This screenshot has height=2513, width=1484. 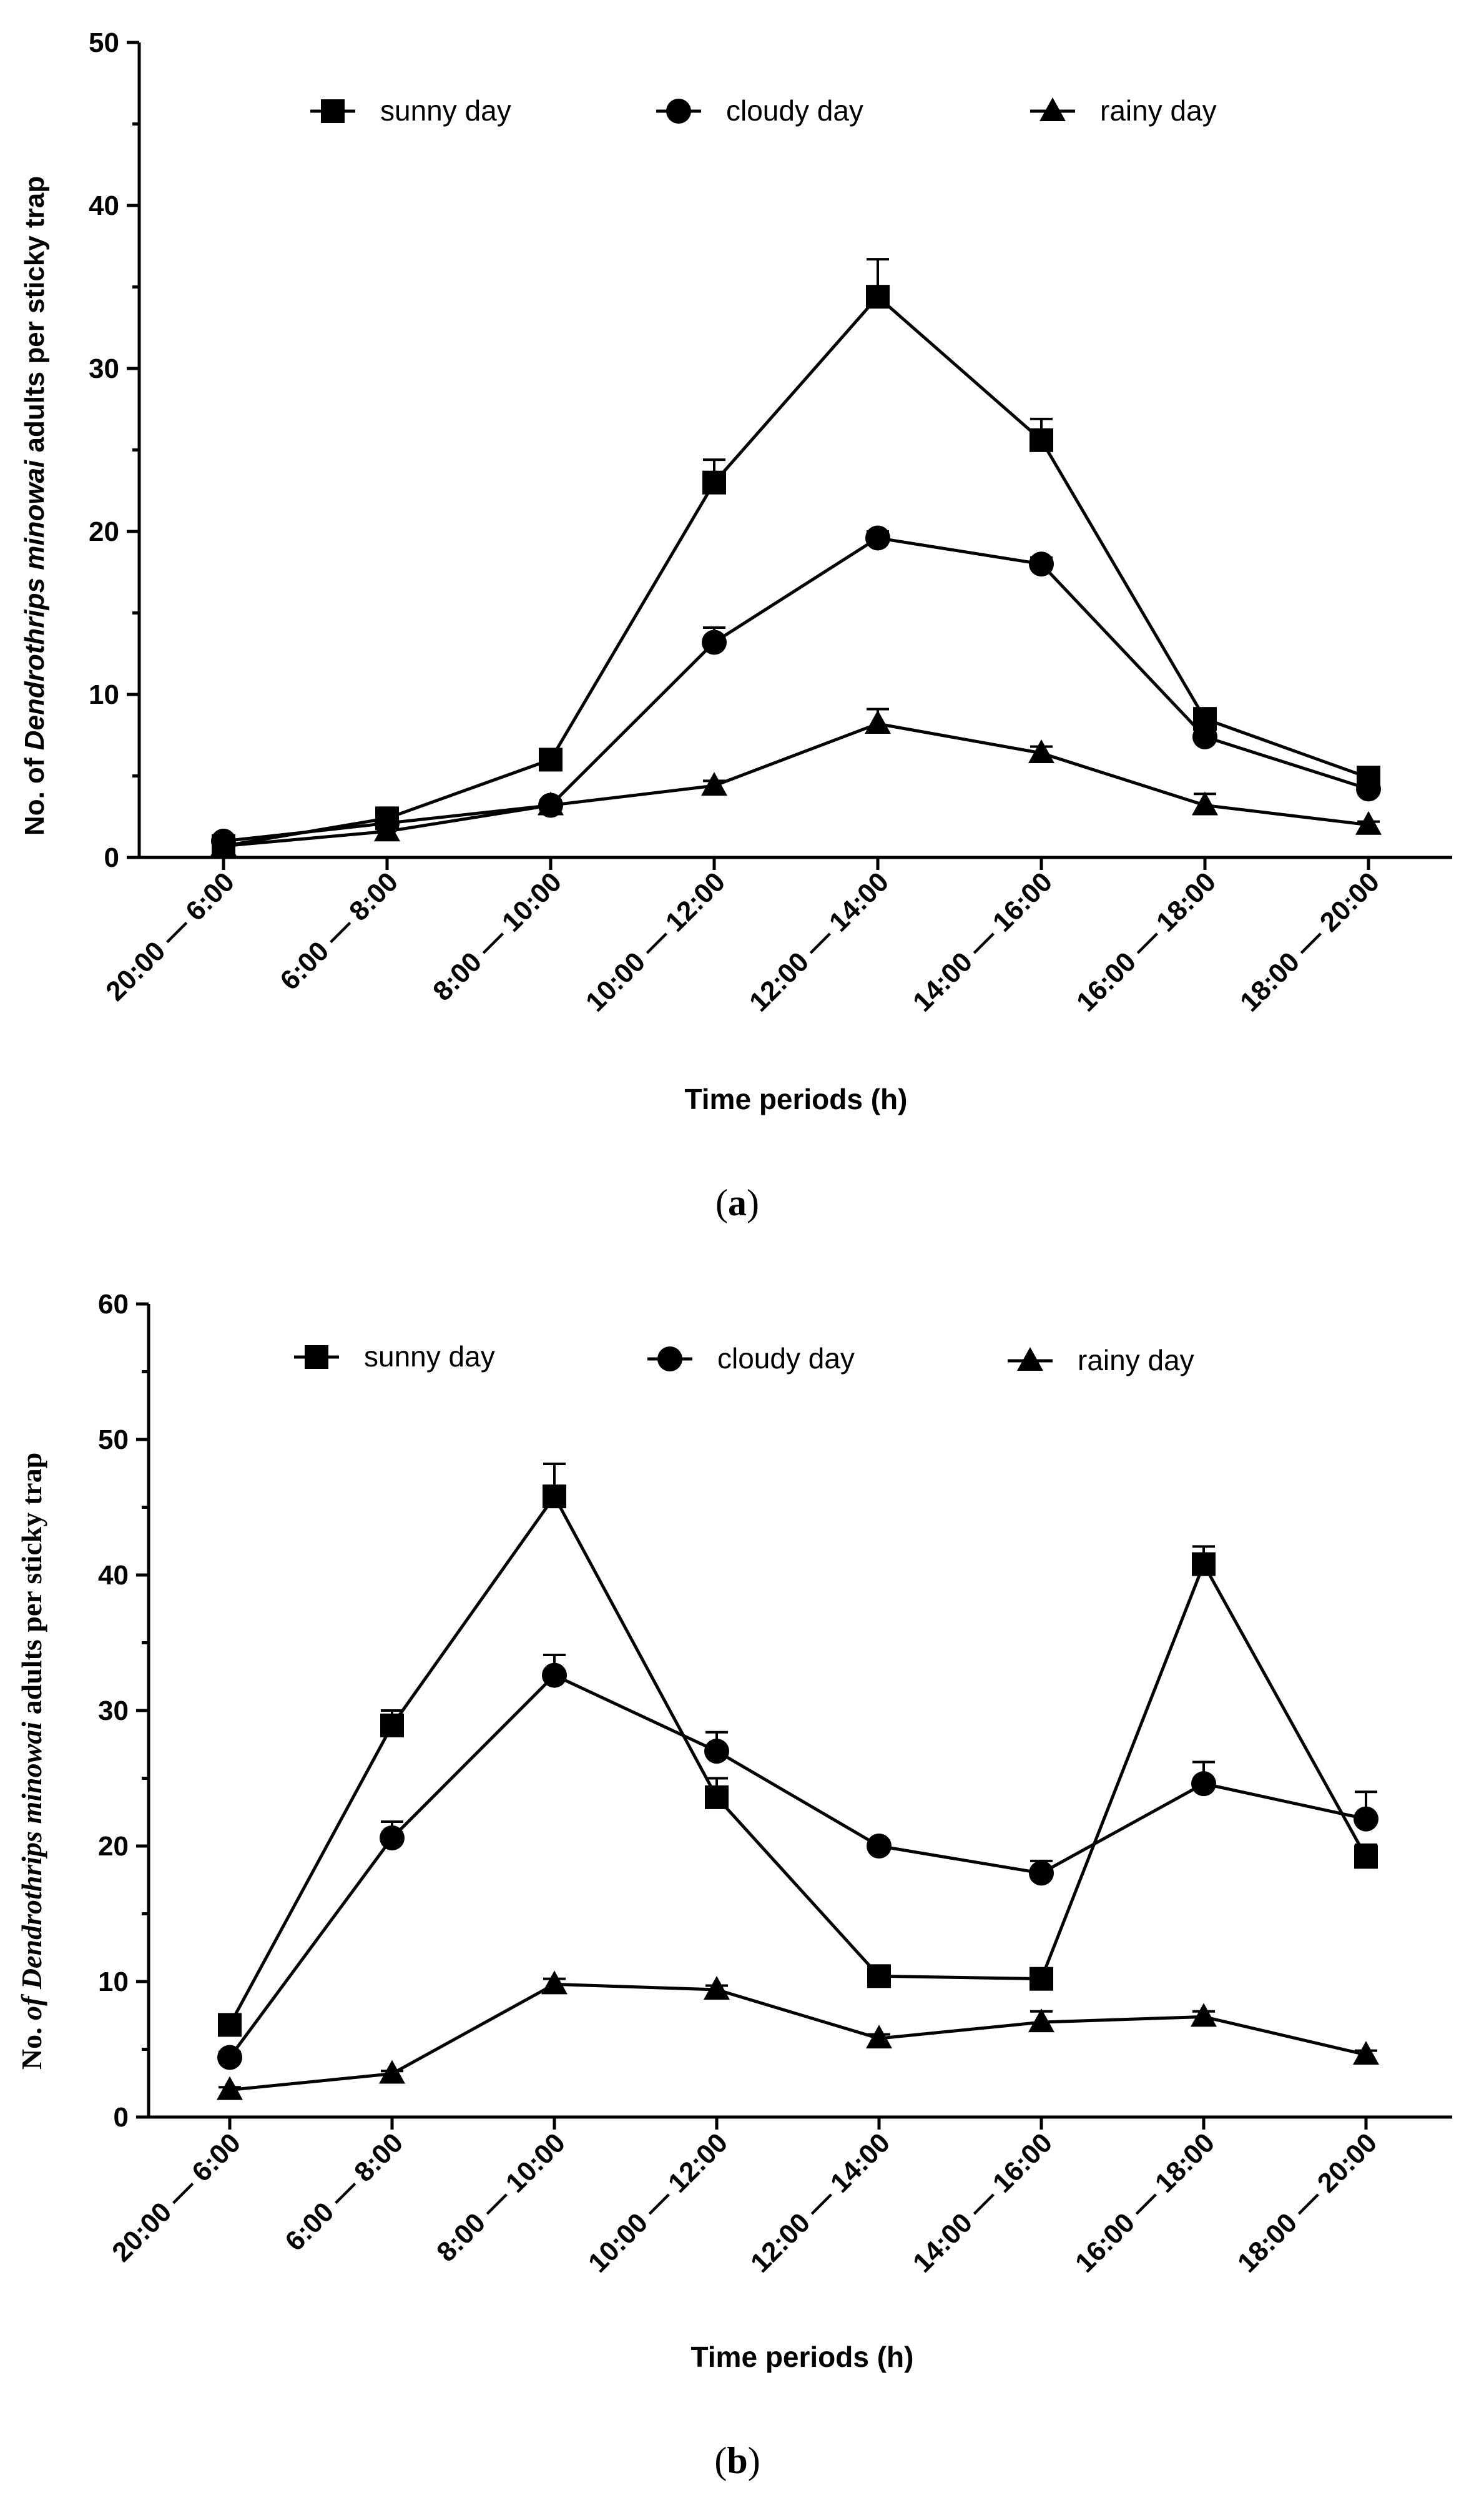 What do you see at coordinates (445, 111) in the screenshot?
I see `legend-label-square-a: sunny day` at bounding box center [445, 111].